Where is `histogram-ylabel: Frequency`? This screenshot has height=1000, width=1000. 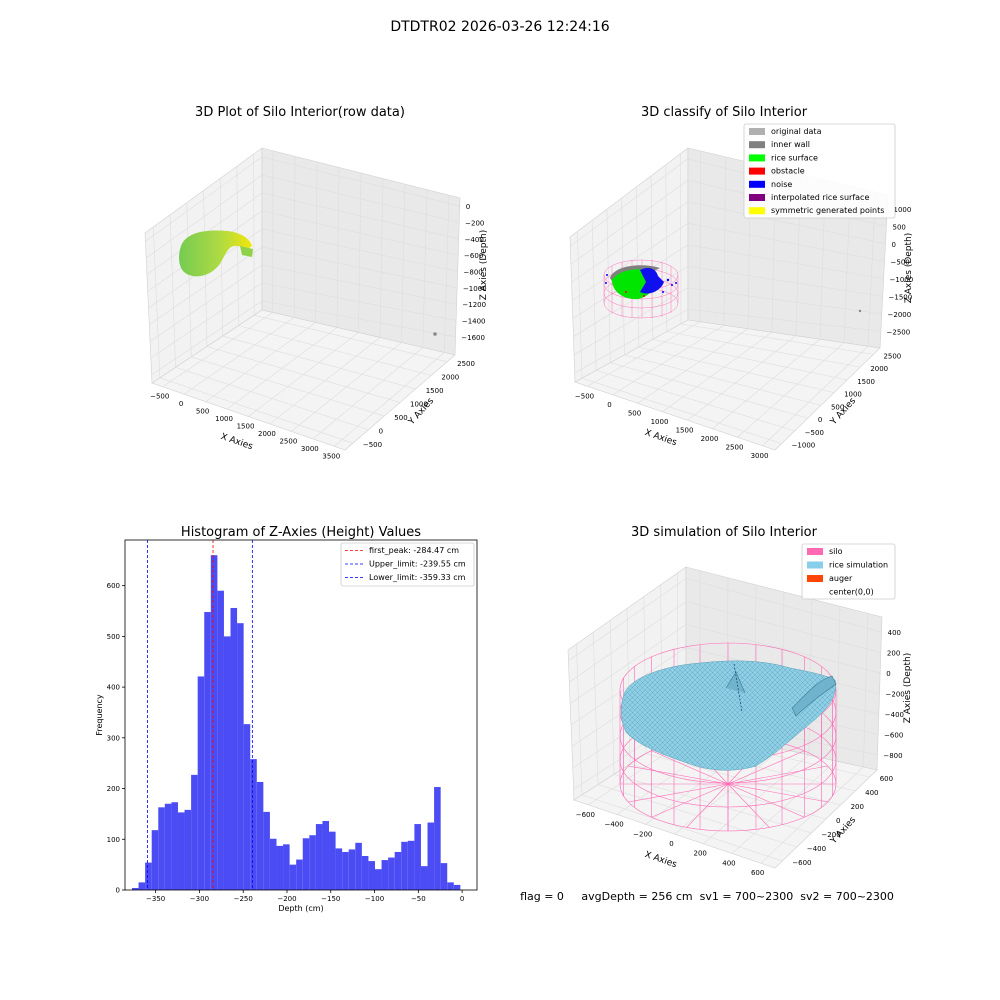
histogram-ylabel: Frequency is located at coordinates (99, 715).